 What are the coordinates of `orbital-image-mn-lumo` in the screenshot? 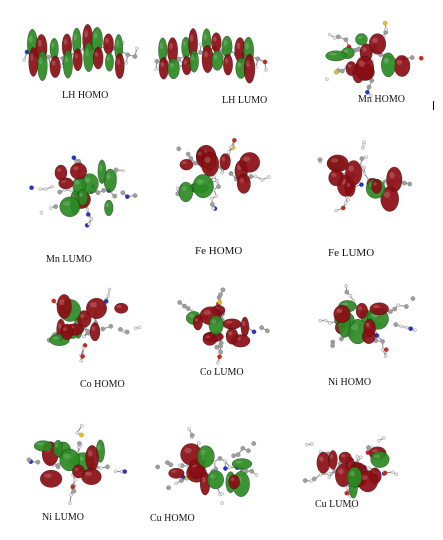 It's located at (84, 190).